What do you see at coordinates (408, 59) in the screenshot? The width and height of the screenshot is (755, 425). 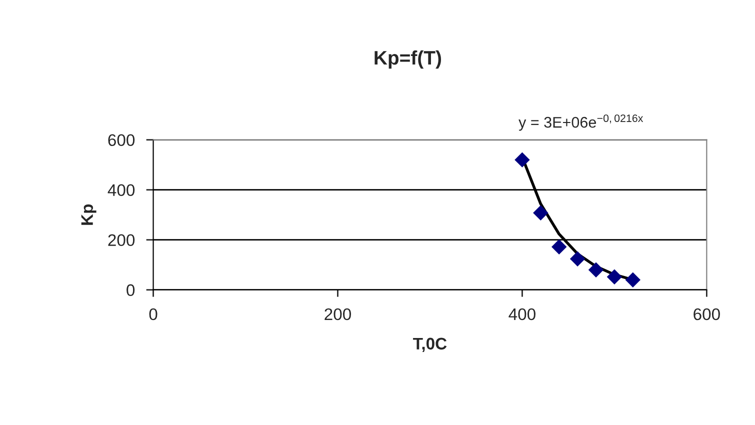 I see `chart-title: Kp=f(T)` at bounding box center [408, 59].